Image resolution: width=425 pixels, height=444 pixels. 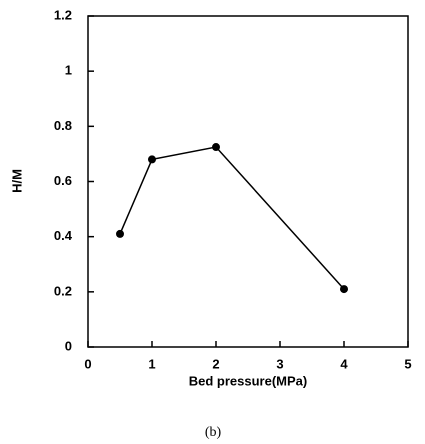 I want to click on x-tick-label: 2, so click(x=215, y=363).